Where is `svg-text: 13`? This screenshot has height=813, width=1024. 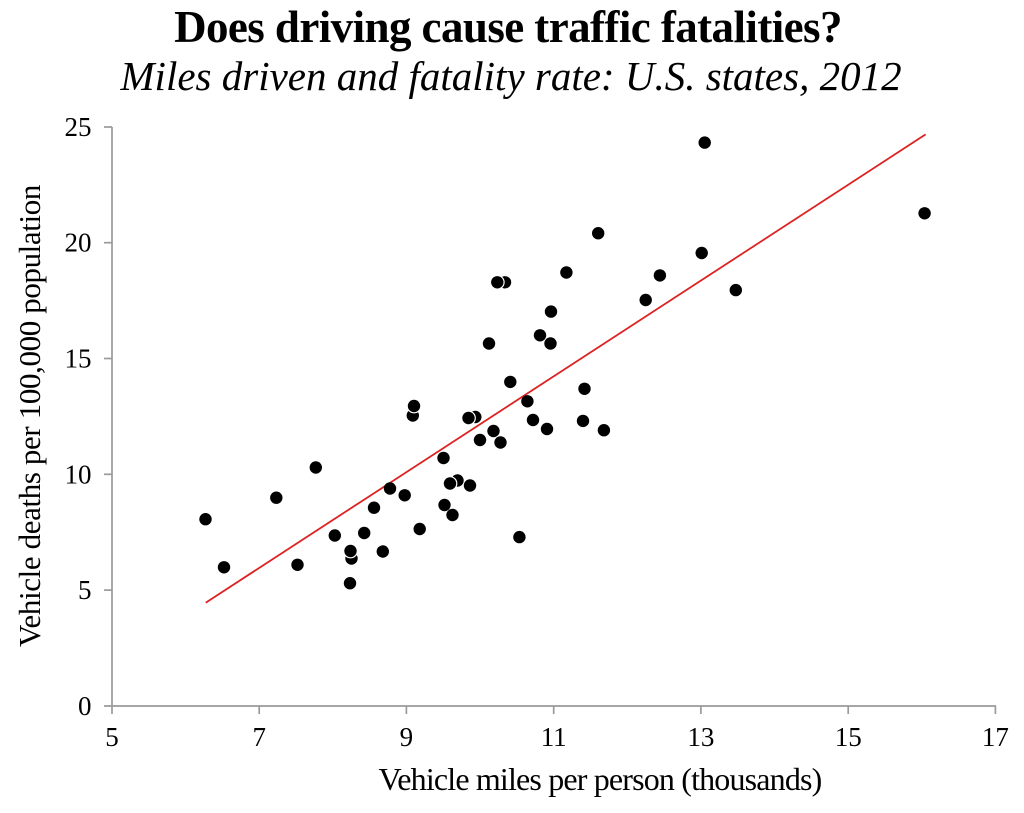 svg-text: 13 is located at coordinates (700, 737).